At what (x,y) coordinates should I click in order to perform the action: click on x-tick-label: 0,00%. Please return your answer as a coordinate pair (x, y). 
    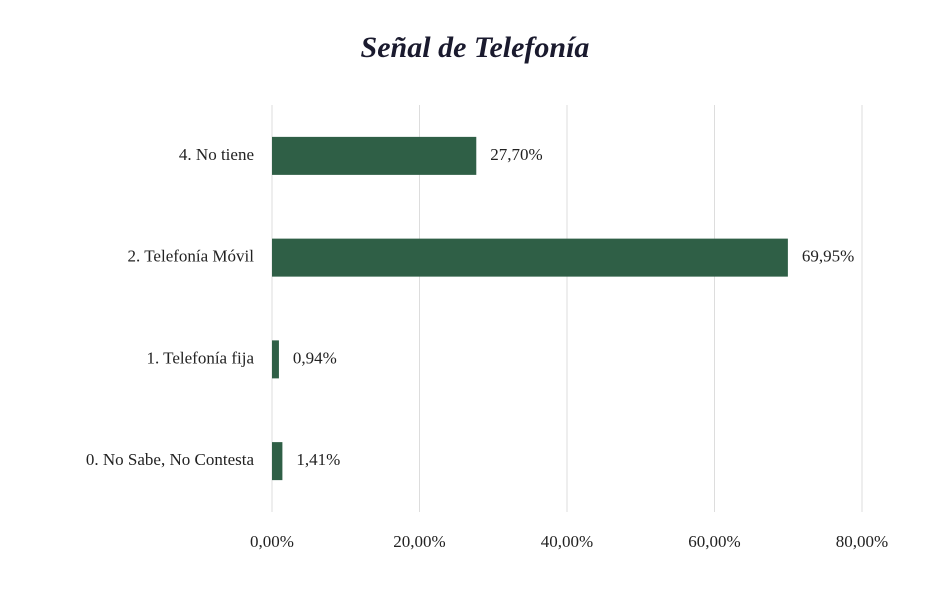
    Looking at the image, I should click on (272, 541).